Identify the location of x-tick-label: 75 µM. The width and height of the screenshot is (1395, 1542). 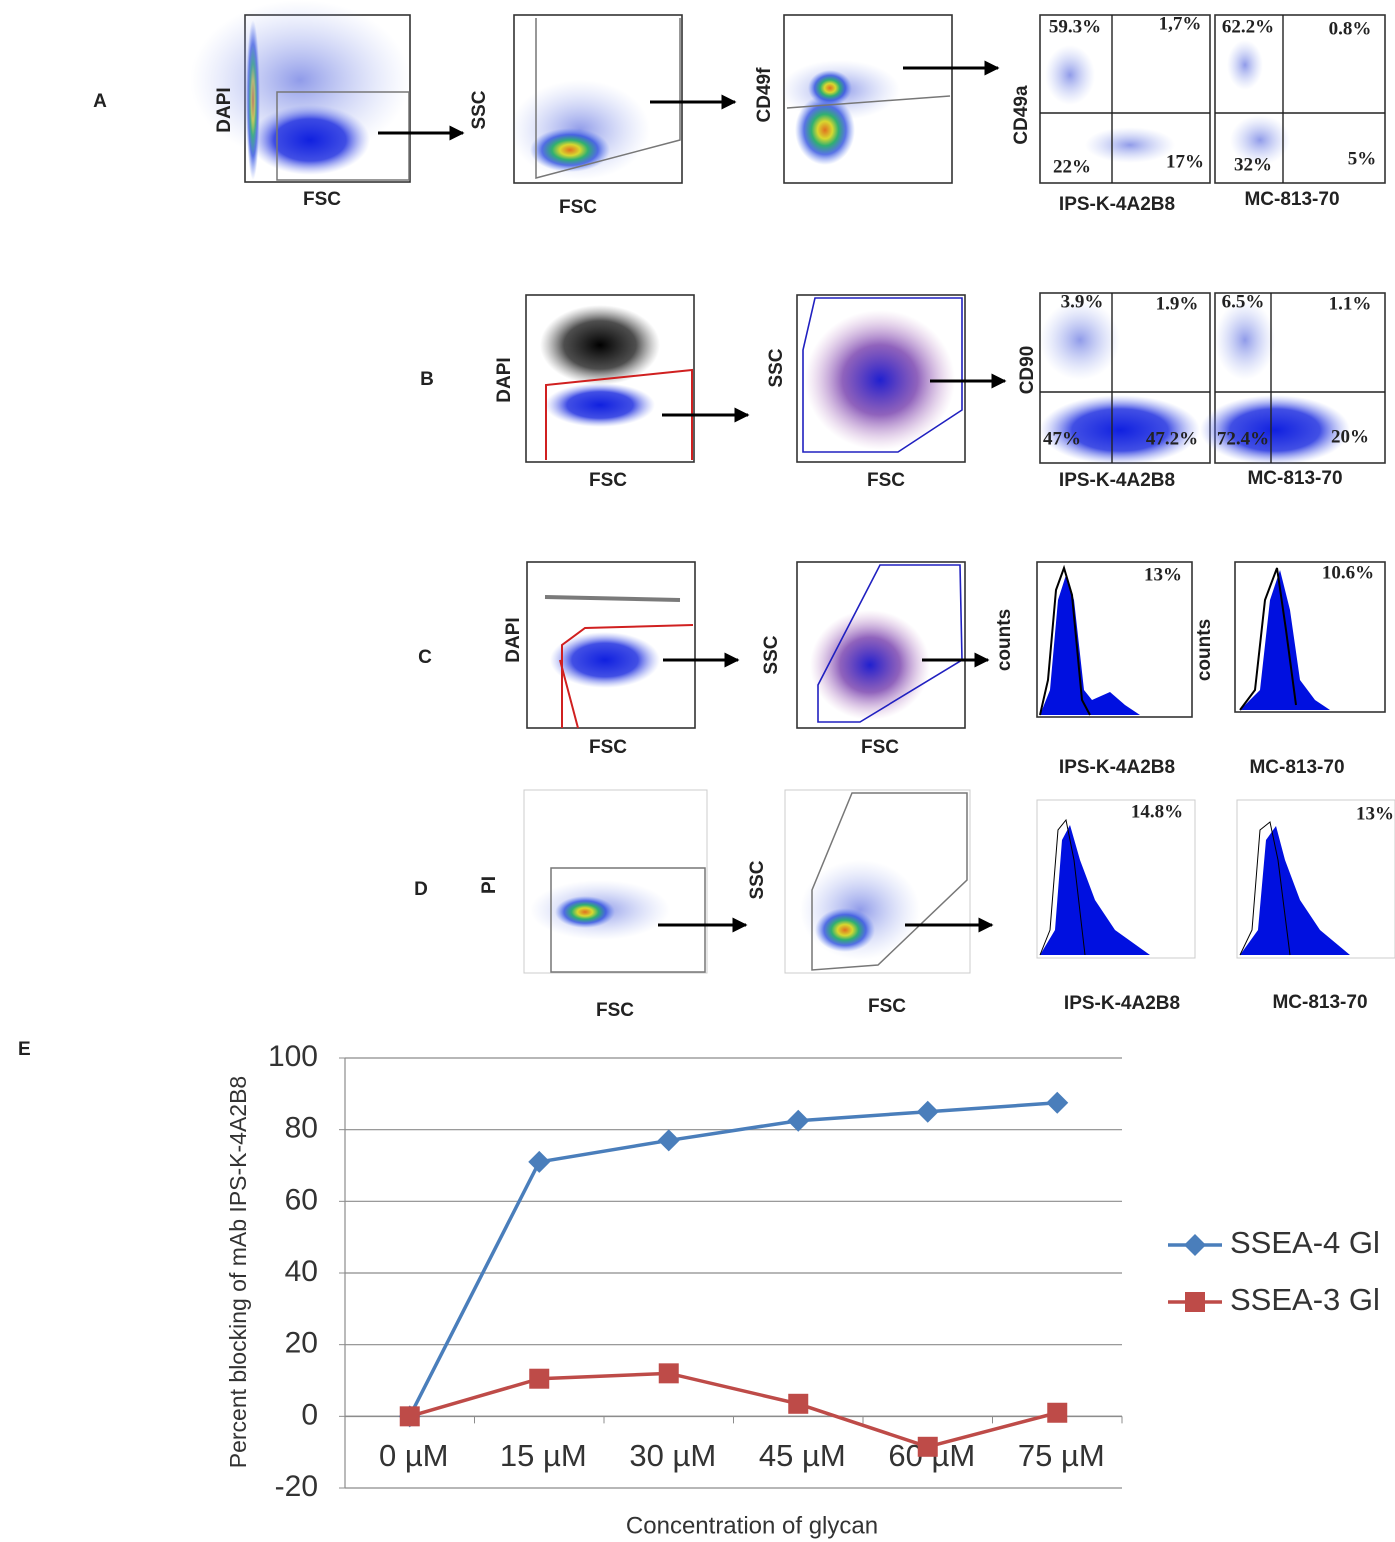
(1061, 1455).